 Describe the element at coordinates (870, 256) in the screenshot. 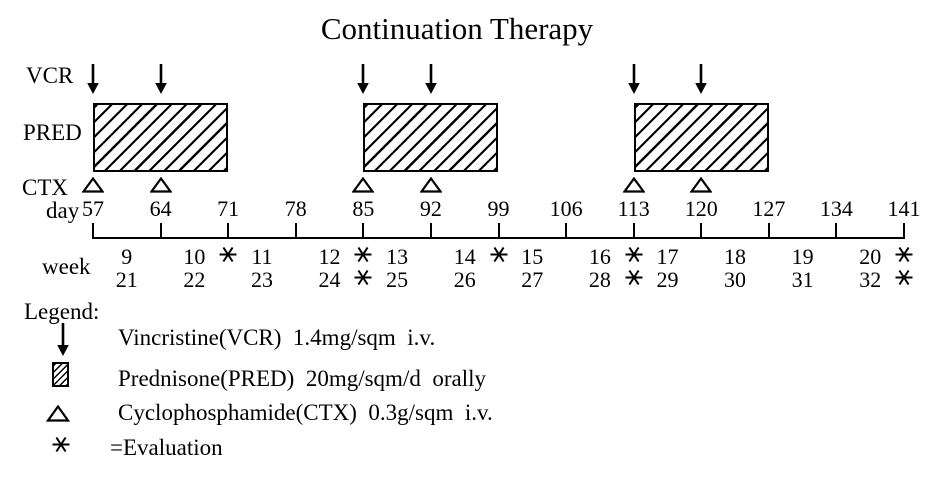

I see `week-number-row1: 20` at that location.